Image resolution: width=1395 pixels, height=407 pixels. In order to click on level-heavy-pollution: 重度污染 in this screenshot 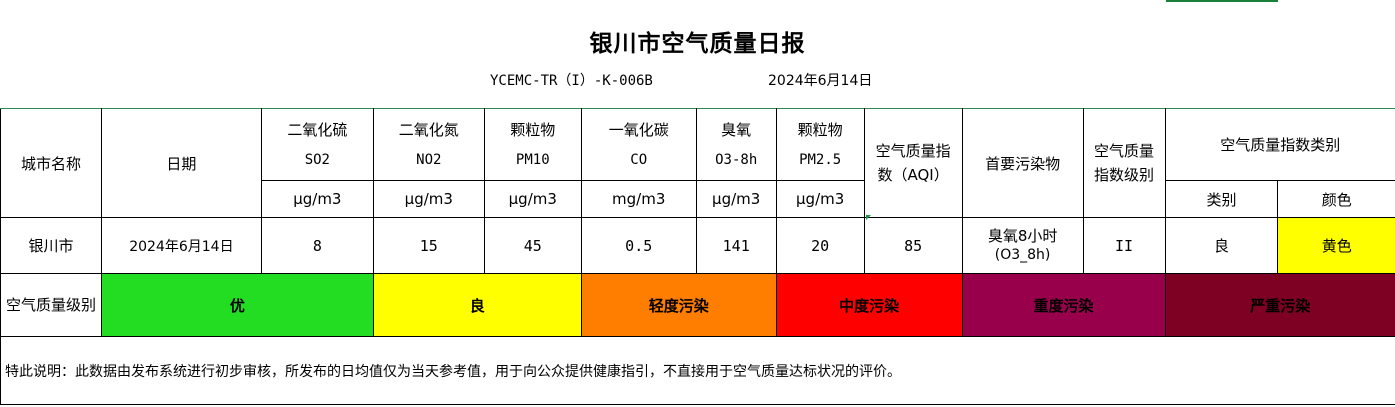, I will do `click(1063, 305)`.